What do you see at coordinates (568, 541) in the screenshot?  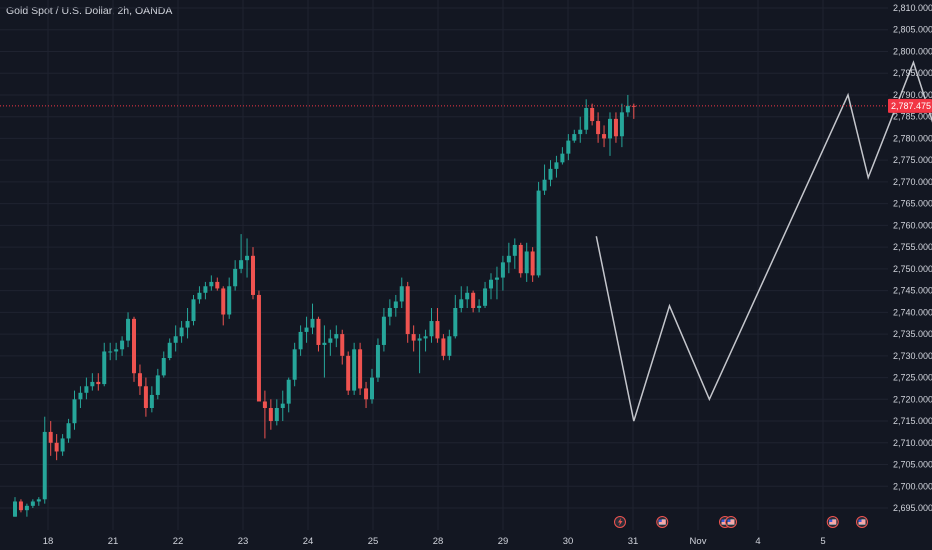 I see `x-tick-label: 30` at bounding box center [568, 541].